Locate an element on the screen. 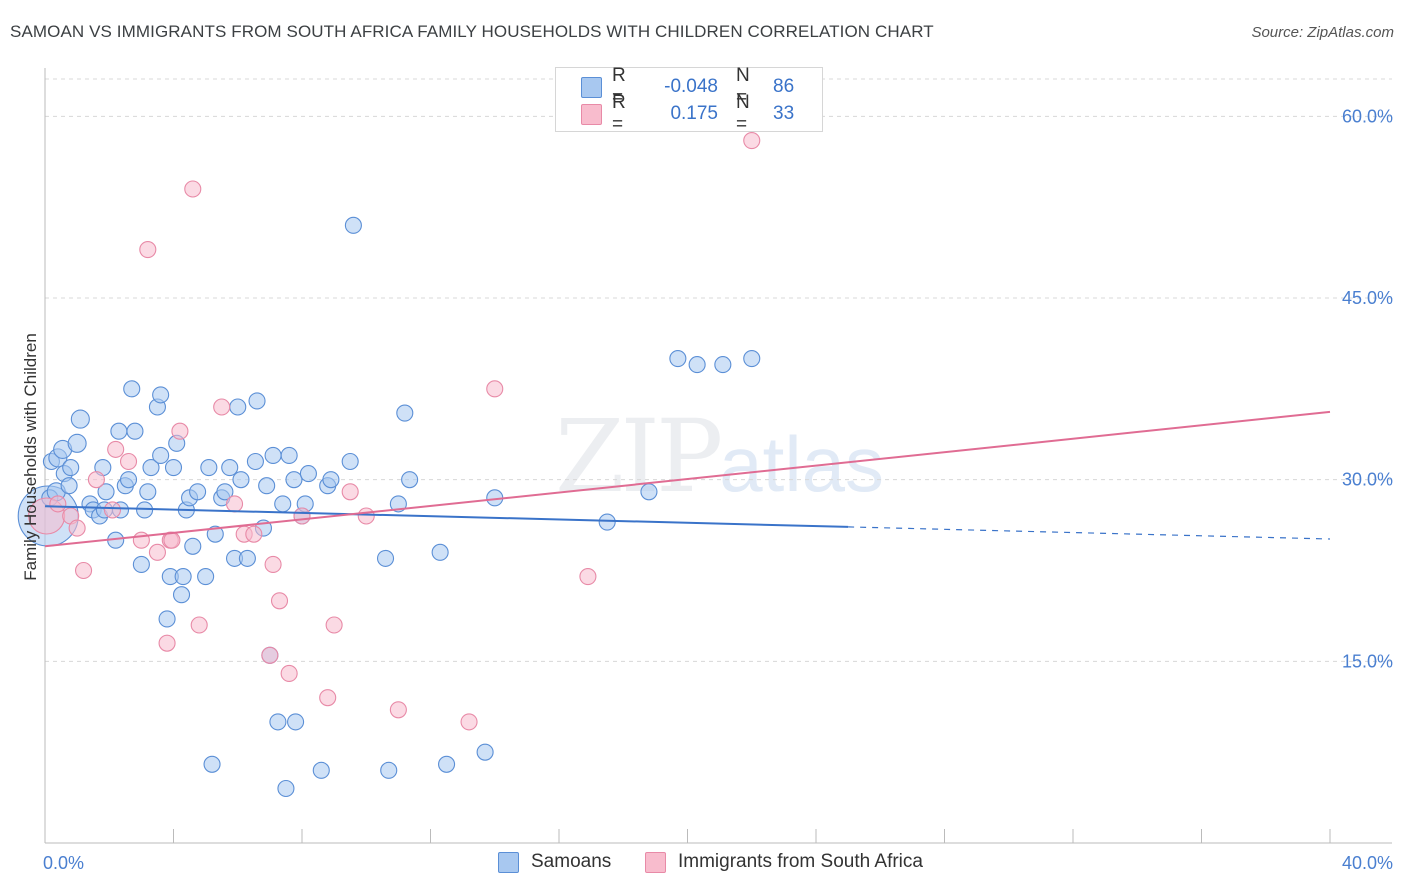  correlation-legend: R = -0.048 N = 86 R = 0.175 N = 33 is located at coordinates (689, 100).